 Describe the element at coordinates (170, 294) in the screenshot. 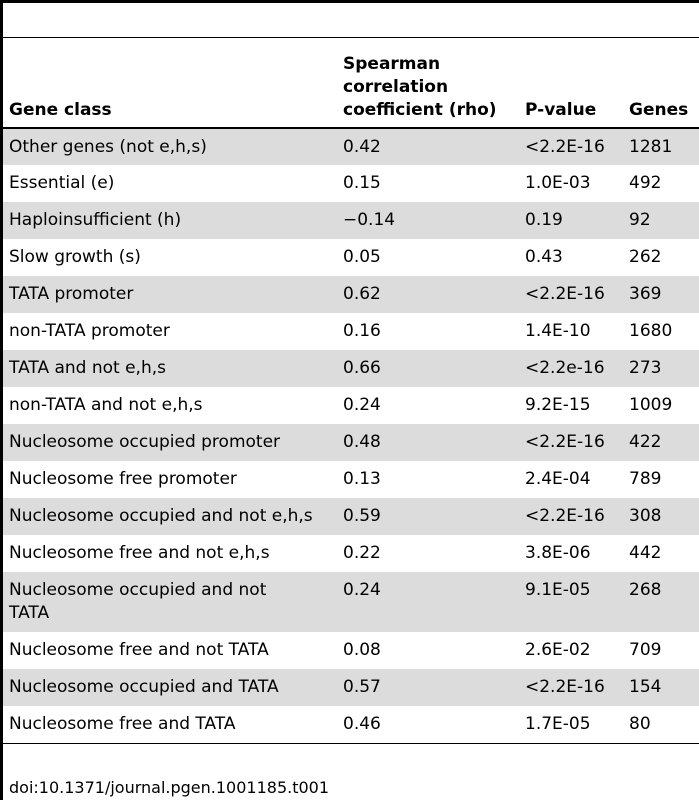

I see `cell-gene-class: TATA promoter` at that location.